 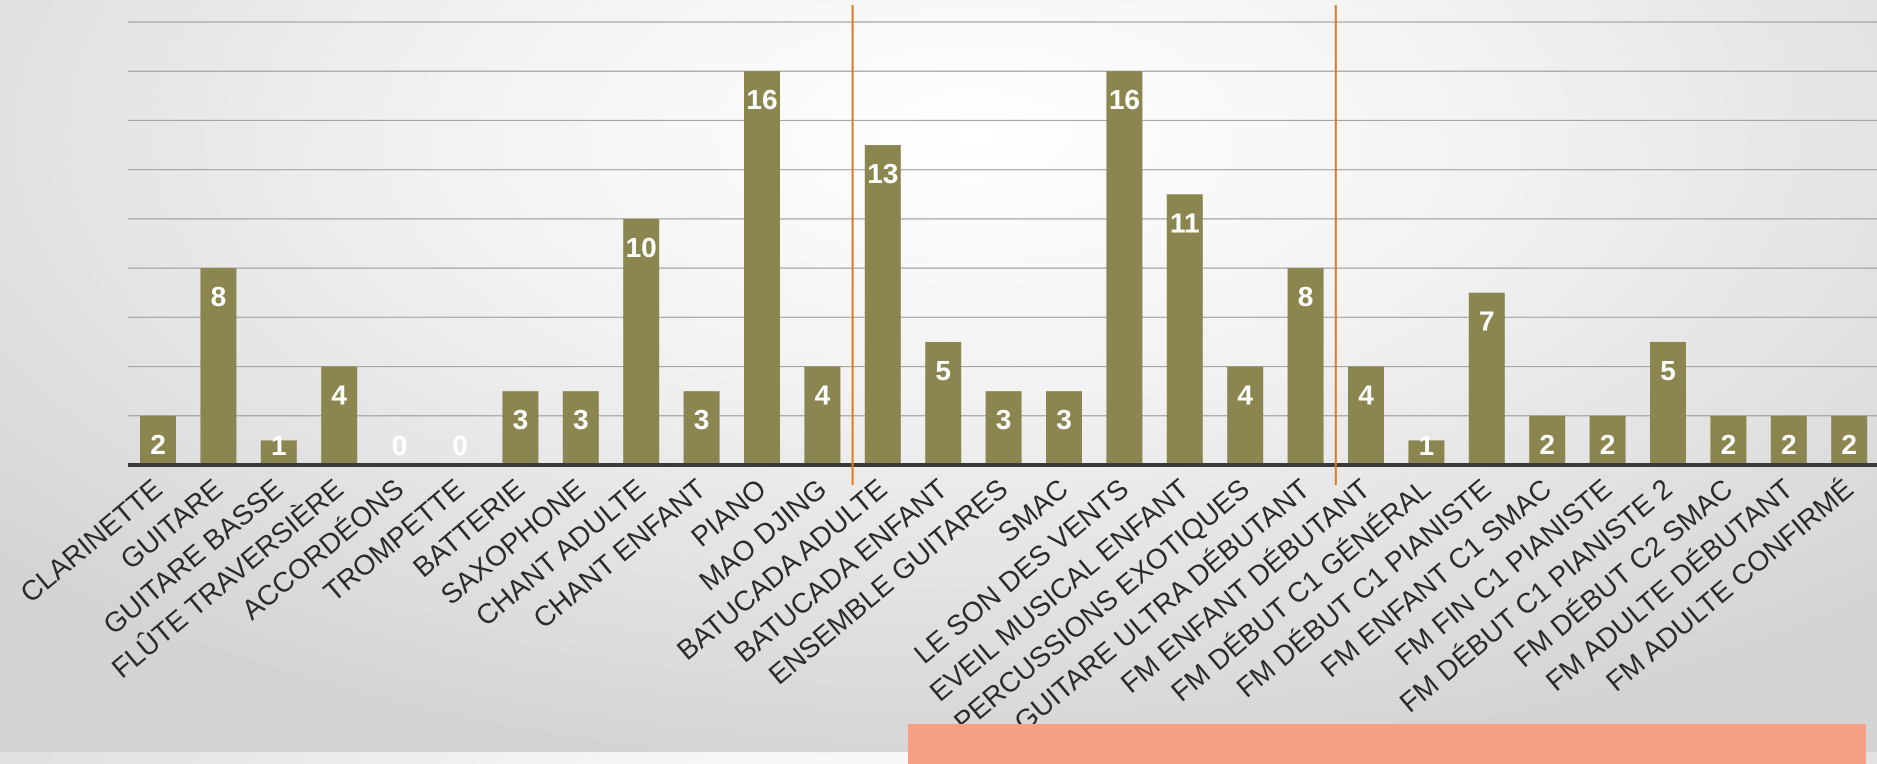 What do you see at coordinates (1185, 222) in the screenshot?
I see `data-label: 11` at bounding box center [1185, 222].